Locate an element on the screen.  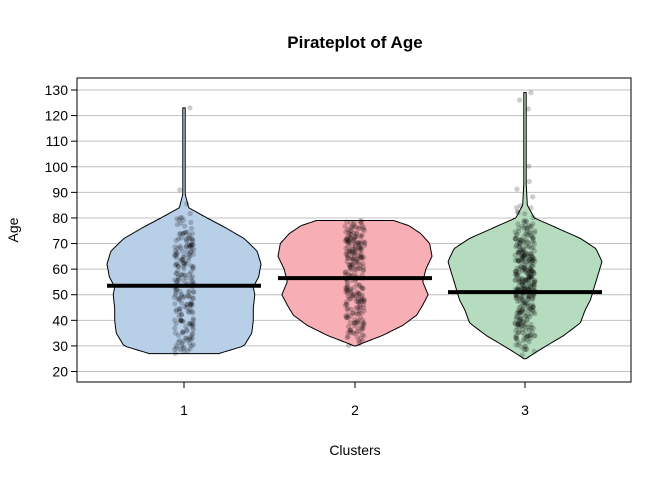
y-tick-label: 100 is located at coordinates (57, 167).